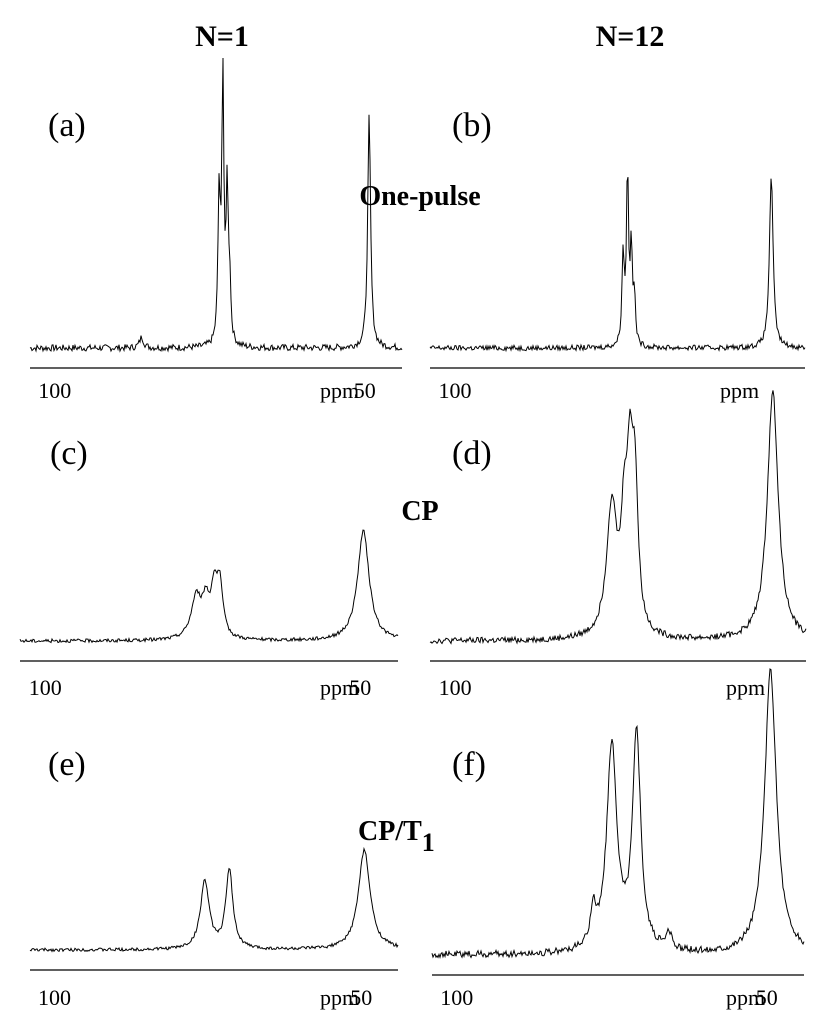  I want to click on row-label-cp-t1-subscript: 1, so click(428, 842).